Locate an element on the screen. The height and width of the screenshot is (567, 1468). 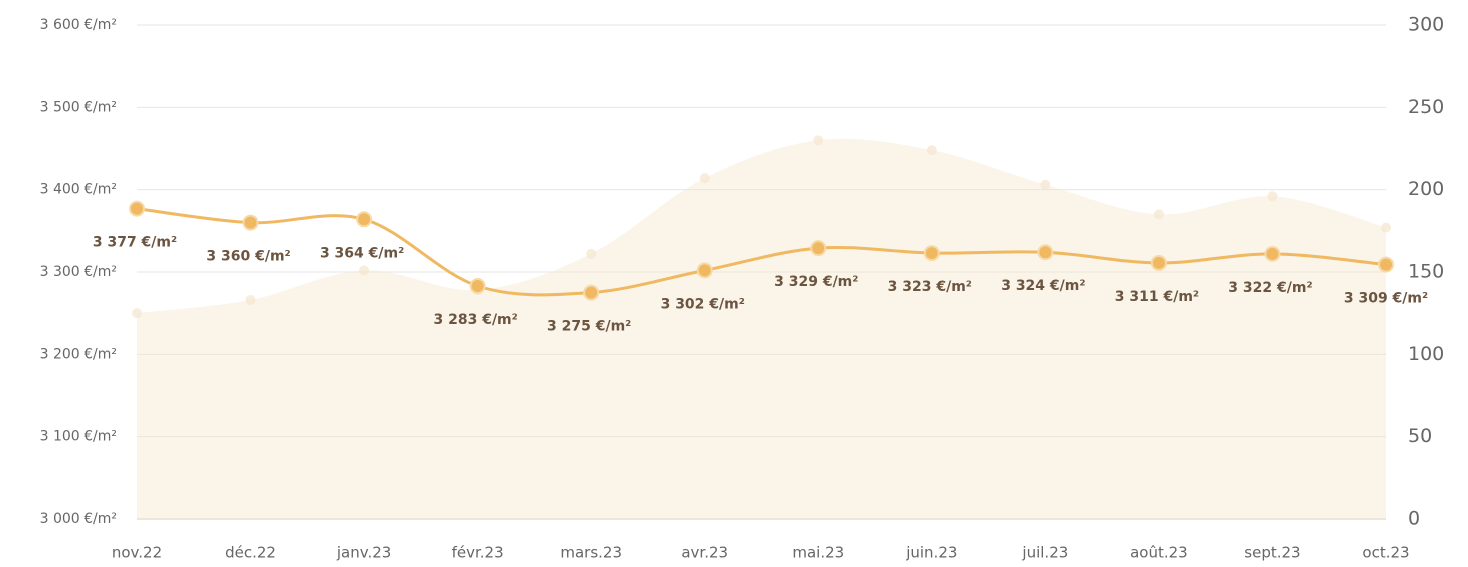
x-tick-label: juil.23 is located at coordinates (1044, 553).